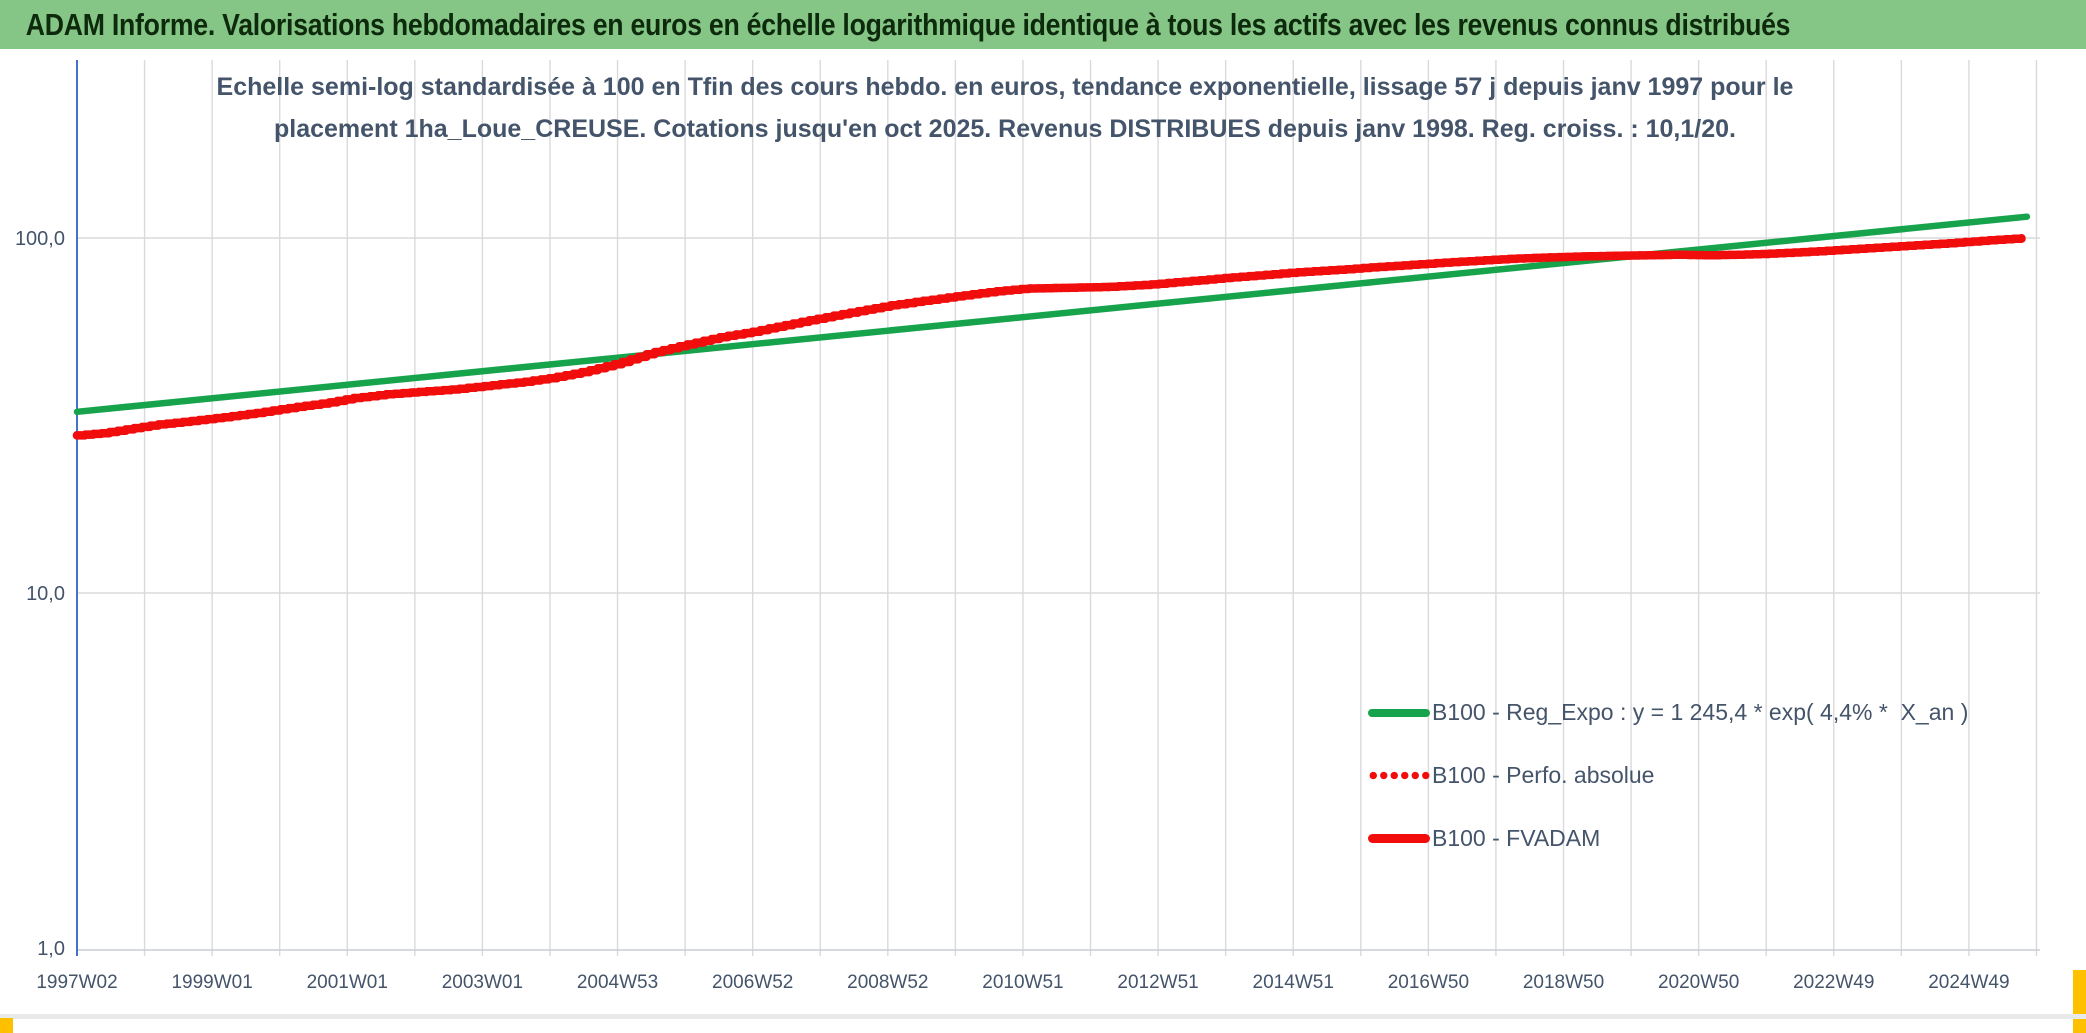 This screenshot has width=2086, height=1033. I want to click on x-axis-tick-label: 2022W49, so click(1833, 982).